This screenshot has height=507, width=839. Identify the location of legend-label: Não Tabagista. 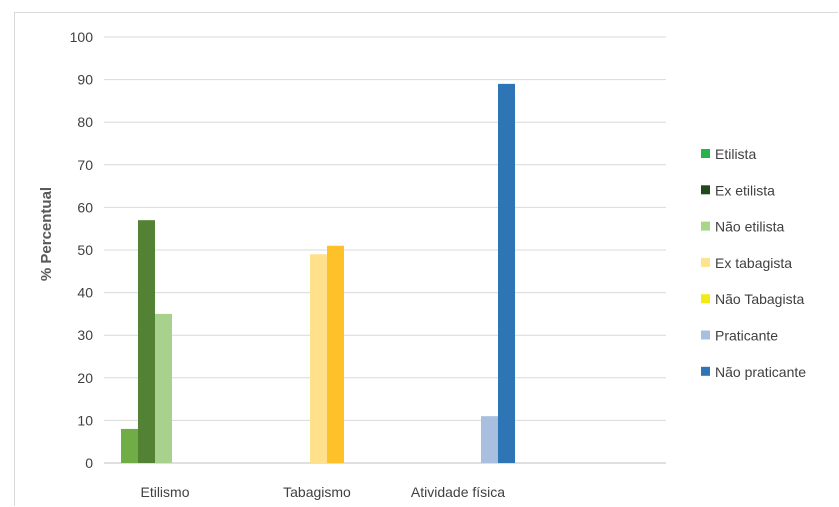
(759, 299).